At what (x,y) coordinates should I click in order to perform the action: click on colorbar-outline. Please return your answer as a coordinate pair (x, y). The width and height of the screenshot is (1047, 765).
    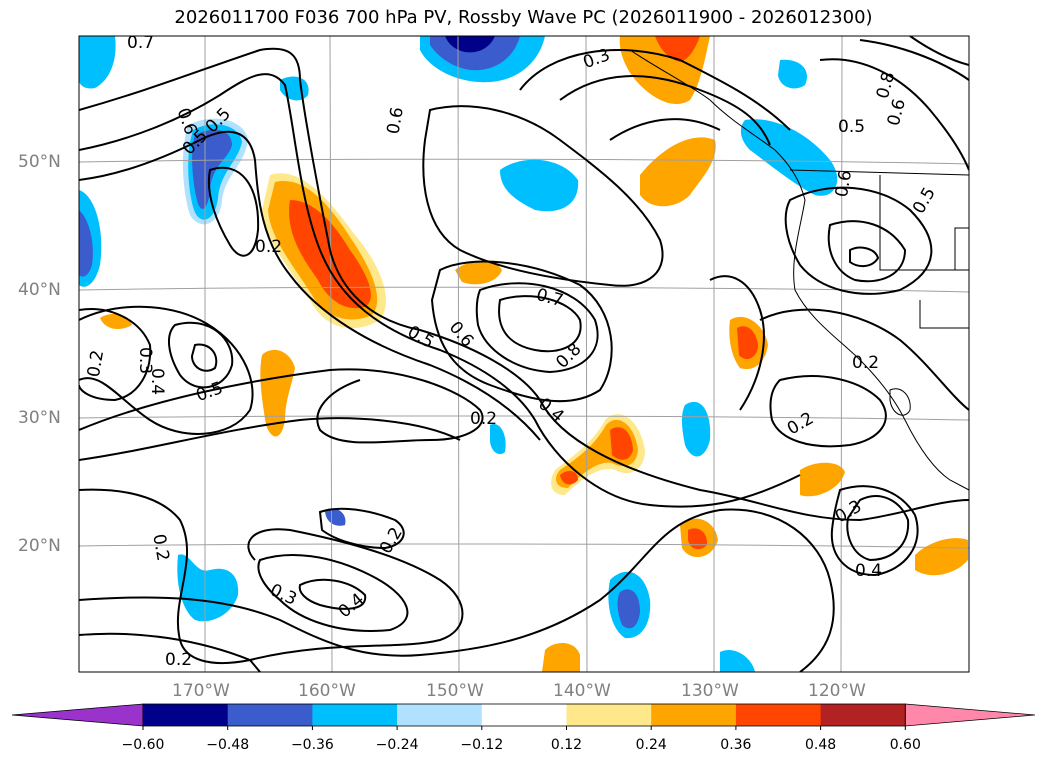
    Looking at the image, I should click on (524, 715).